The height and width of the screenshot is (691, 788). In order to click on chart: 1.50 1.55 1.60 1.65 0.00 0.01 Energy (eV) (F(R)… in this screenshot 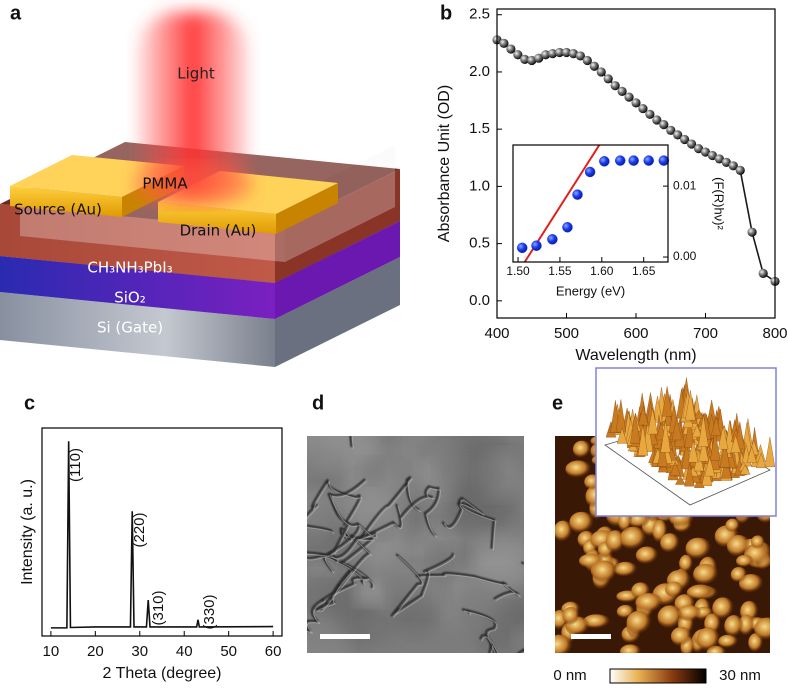, I will do `click(616, 221)`.